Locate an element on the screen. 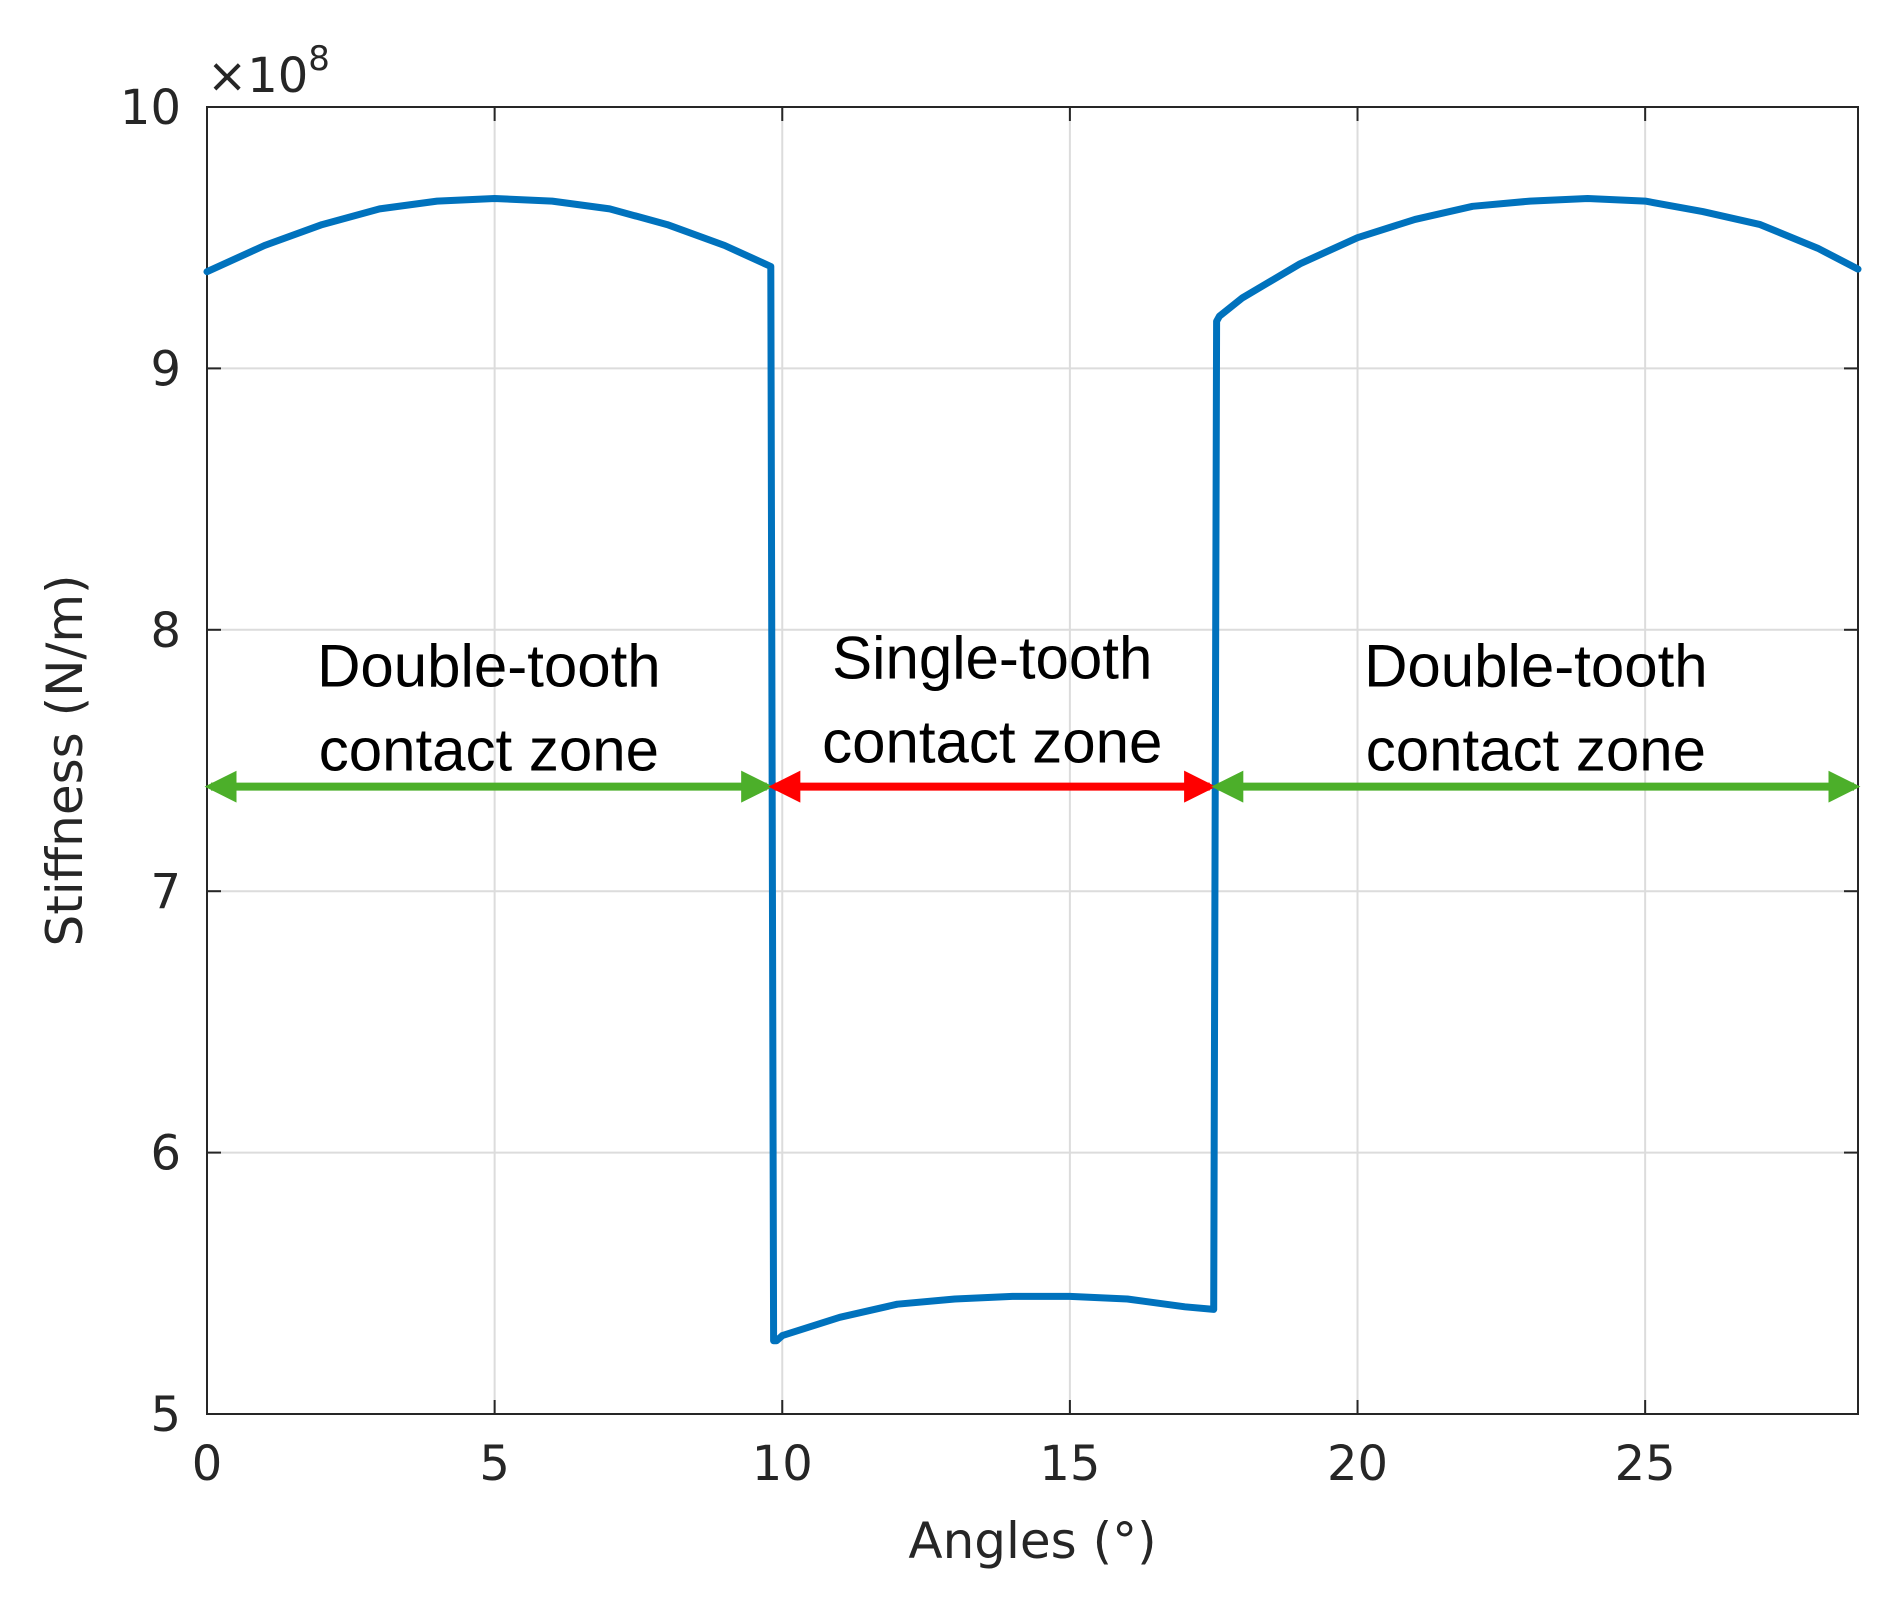 The image size is (1890, 1603). y-tick-label: 7 is located at coordinates (165, 892).